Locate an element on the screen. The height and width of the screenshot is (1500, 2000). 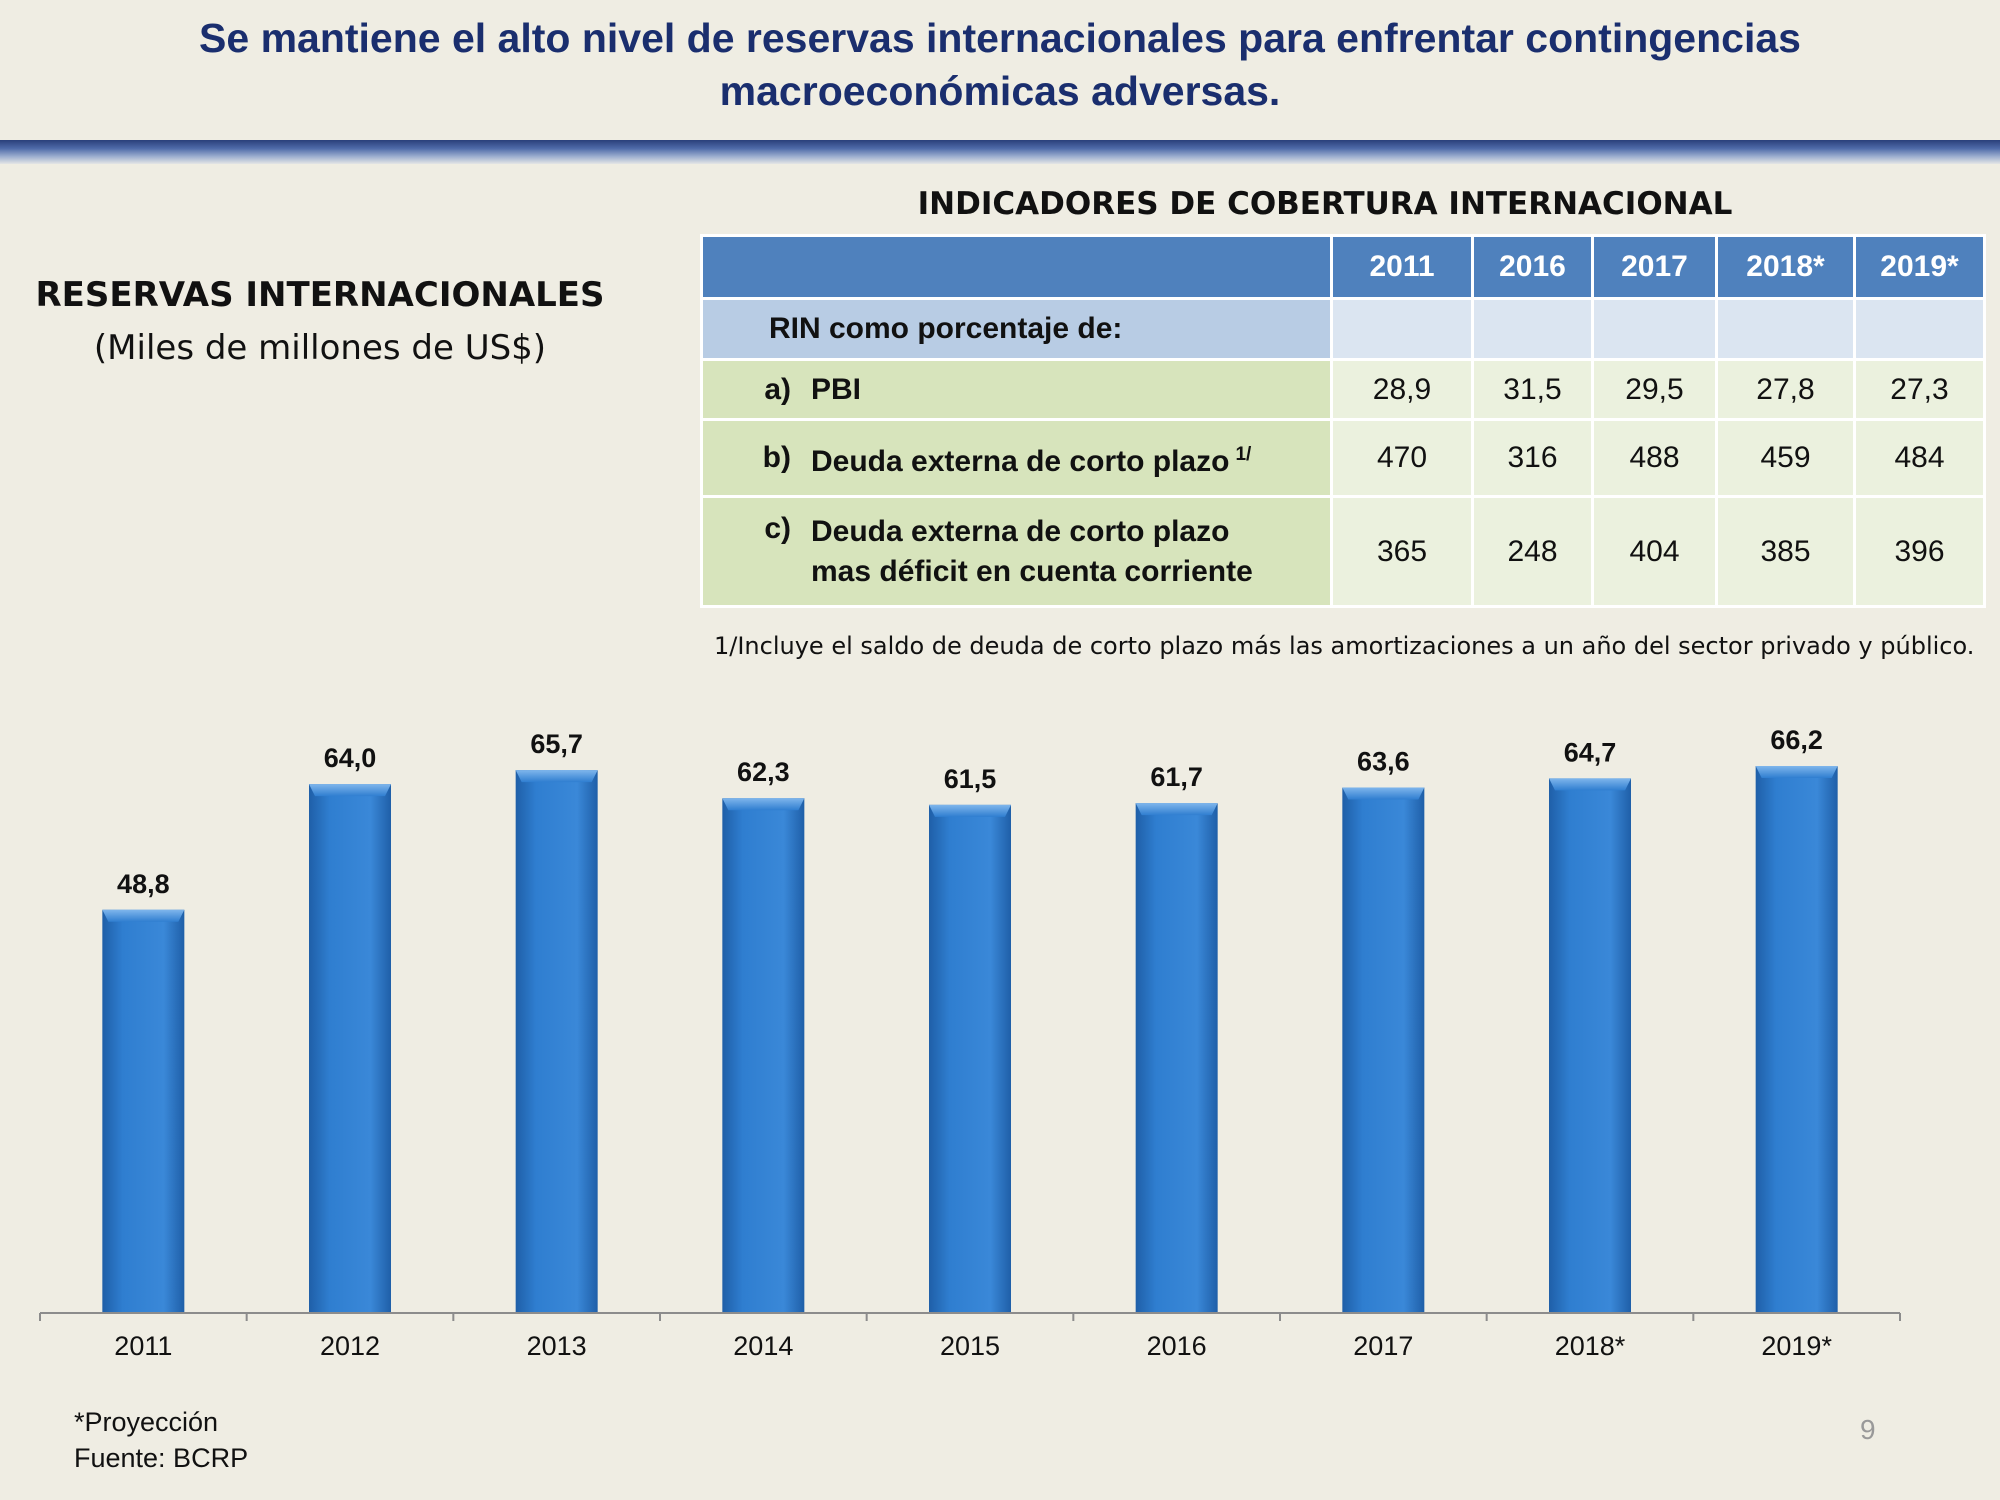
page-number: 9 is located at coordinates (1868, 1429).